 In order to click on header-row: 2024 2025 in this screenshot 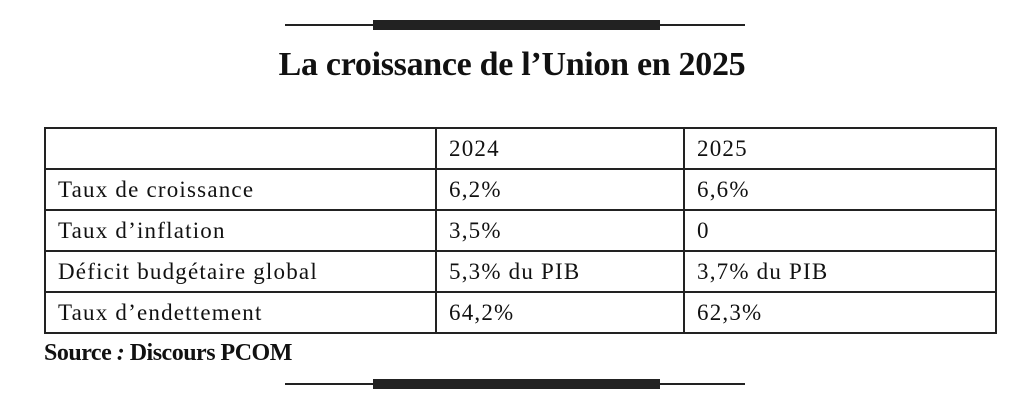, I will do `click(520, 148)`.